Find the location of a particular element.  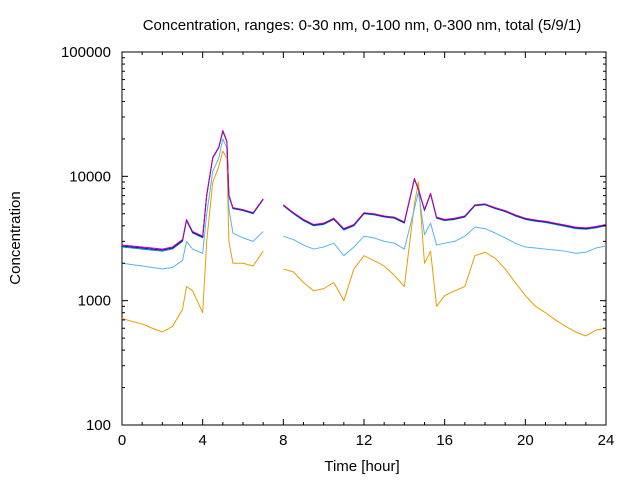

x-tick-label: 8 is located at coordinates (283, 440).